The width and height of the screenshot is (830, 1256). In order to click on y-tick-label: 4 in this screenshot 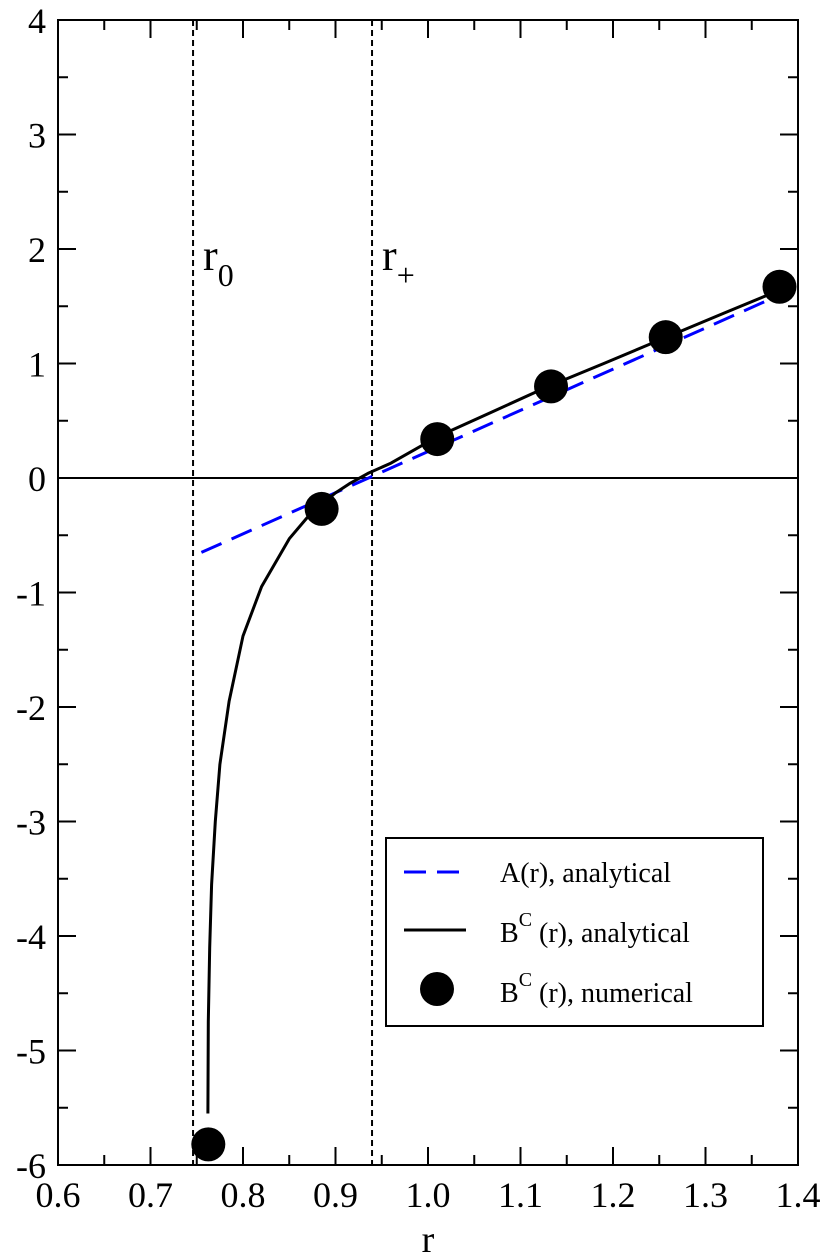, I will do `click(37, 21)`.